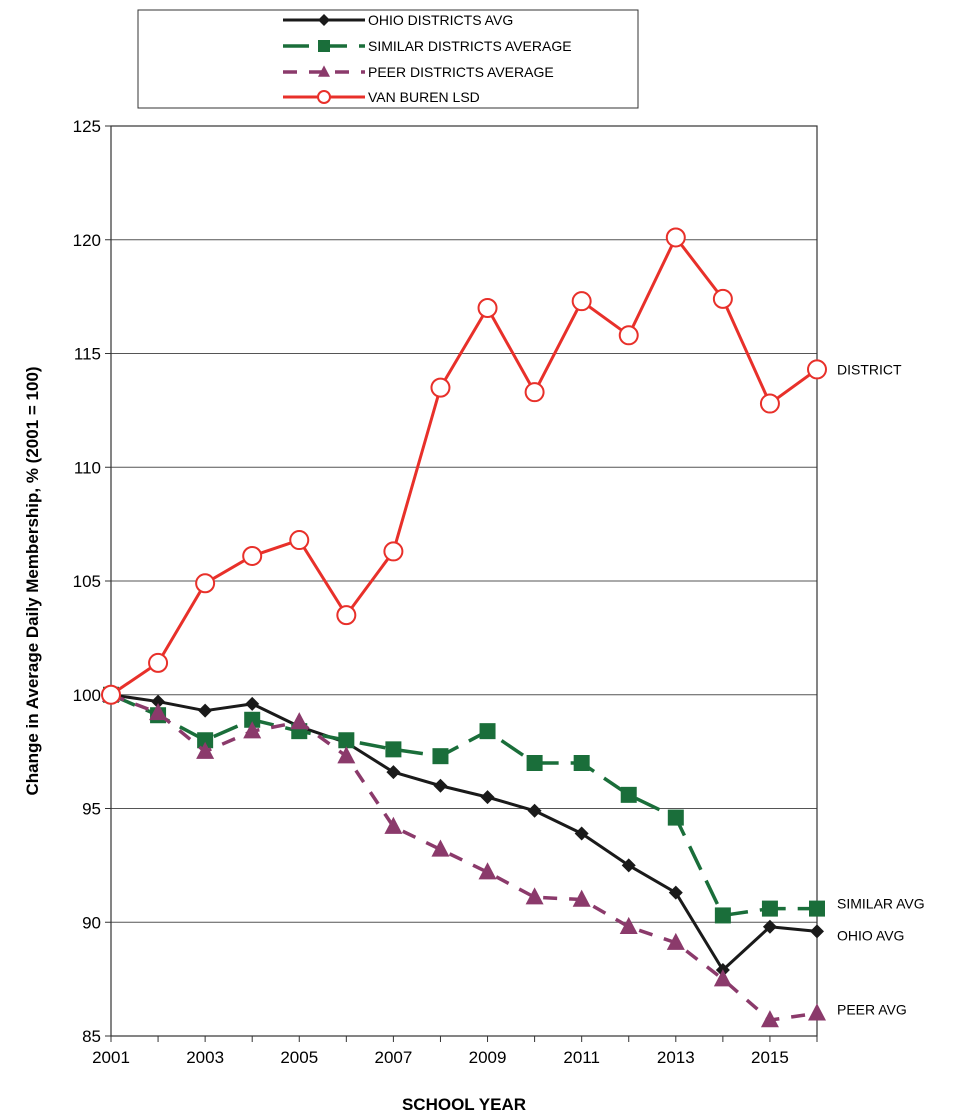  Describe the element at coordinates (205, 1057) in the screenshot. I see `x-tick-label: 2003` at that location.